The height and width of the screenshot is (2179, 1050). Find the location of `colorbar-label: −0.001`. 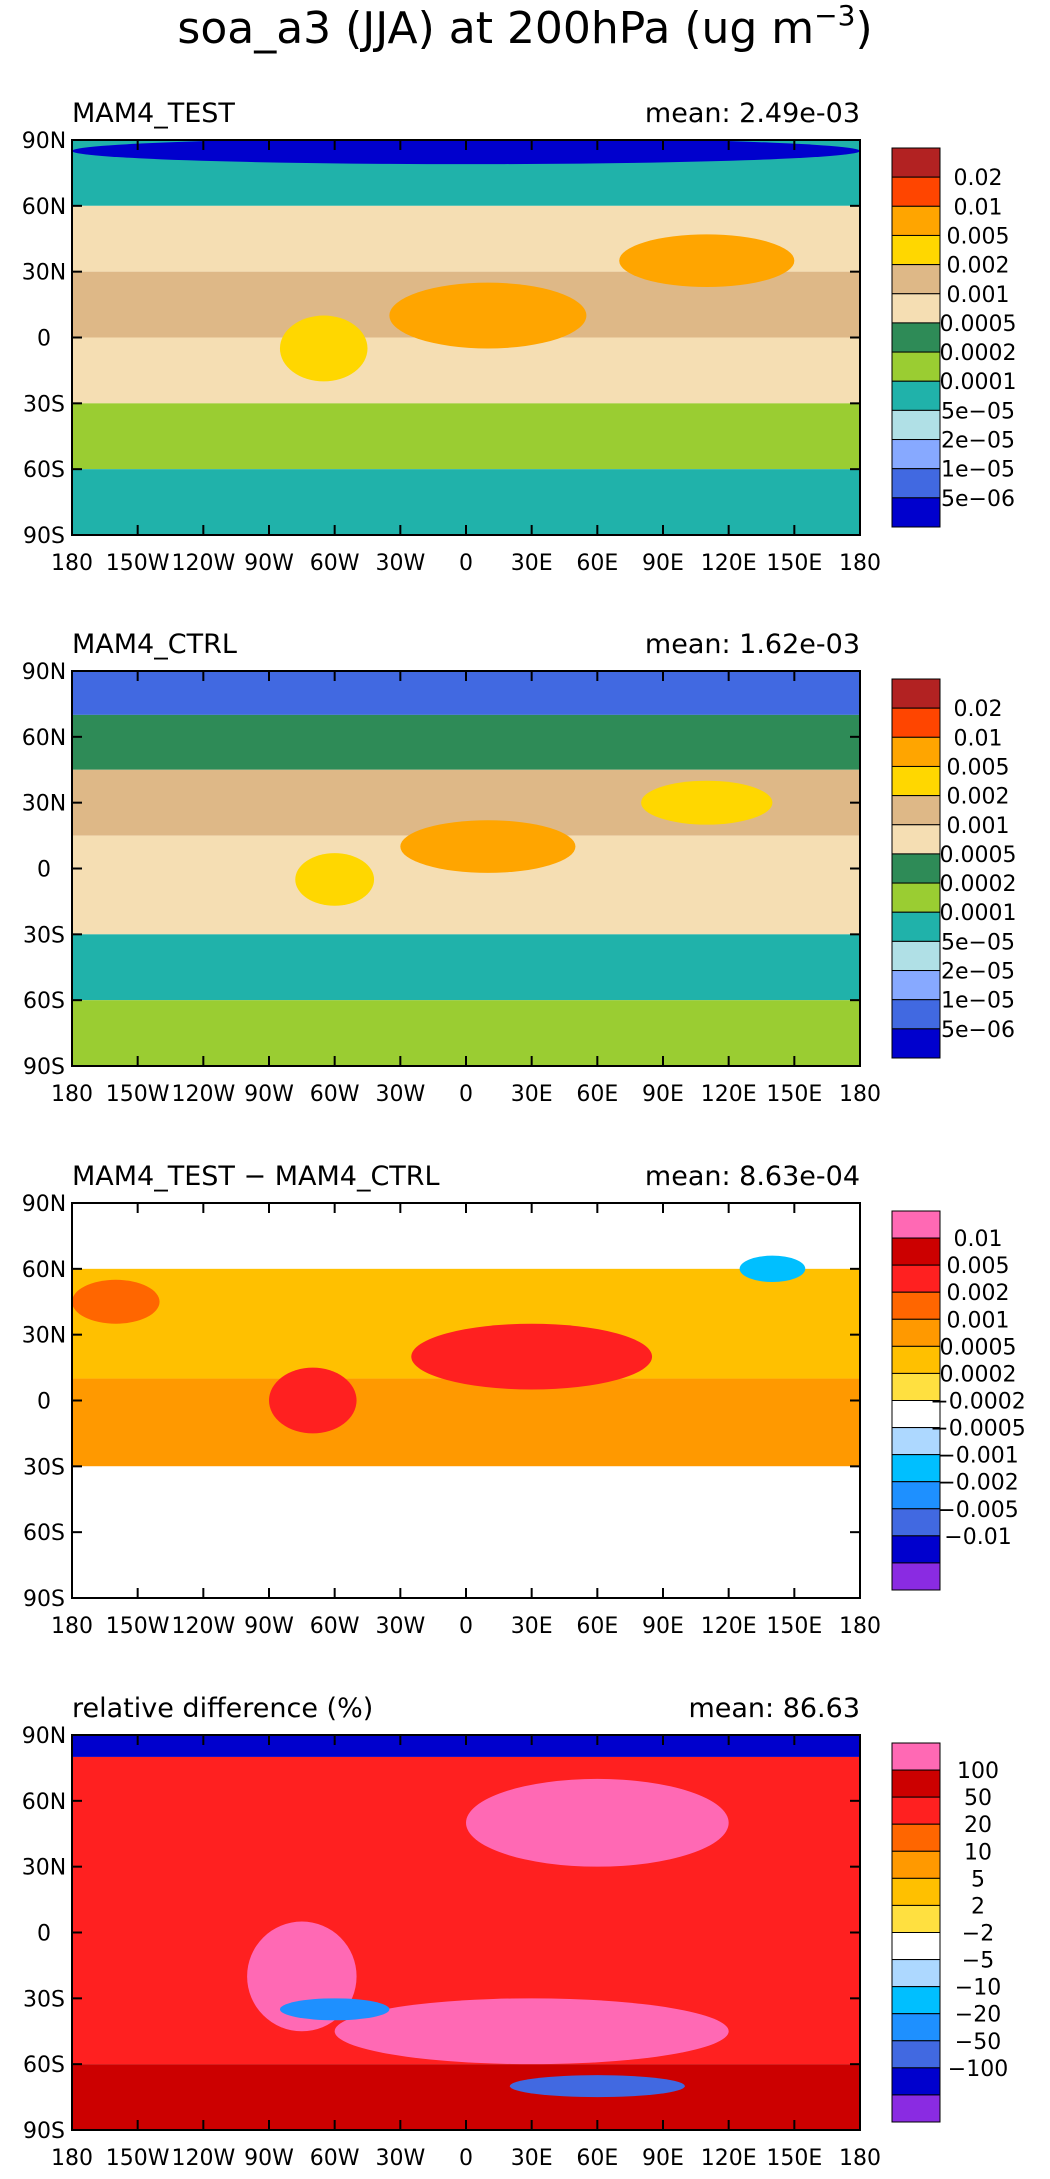

colorbar-label: −0.001 is located at coordinates (977, 1456).